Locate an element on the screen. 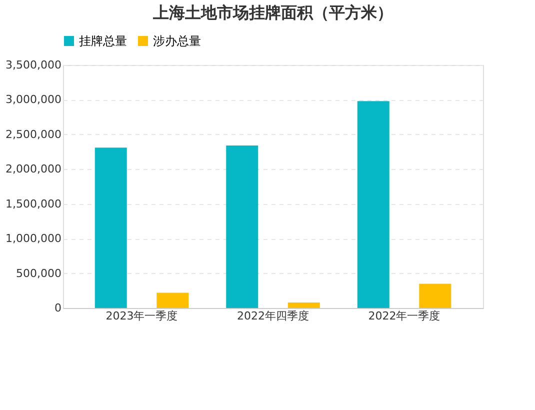  y-tick-label: 0 is located at coordinates (58, 308).